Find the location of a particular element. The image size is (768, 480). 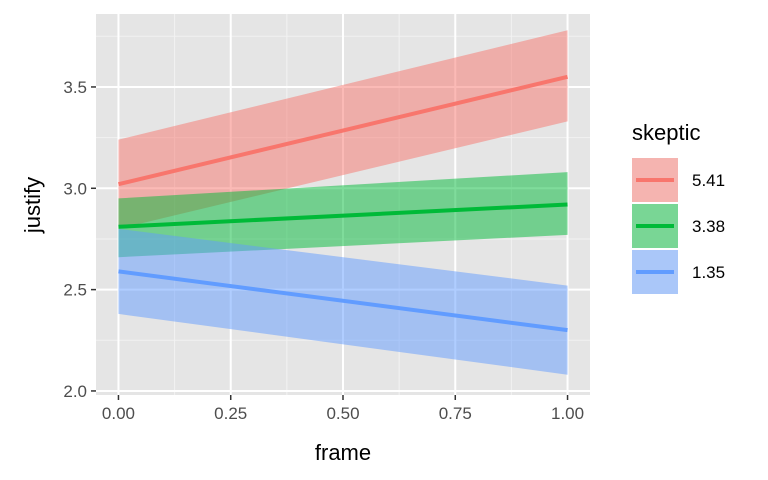

legend-title: skeptic is located at coordinates (666, 132).